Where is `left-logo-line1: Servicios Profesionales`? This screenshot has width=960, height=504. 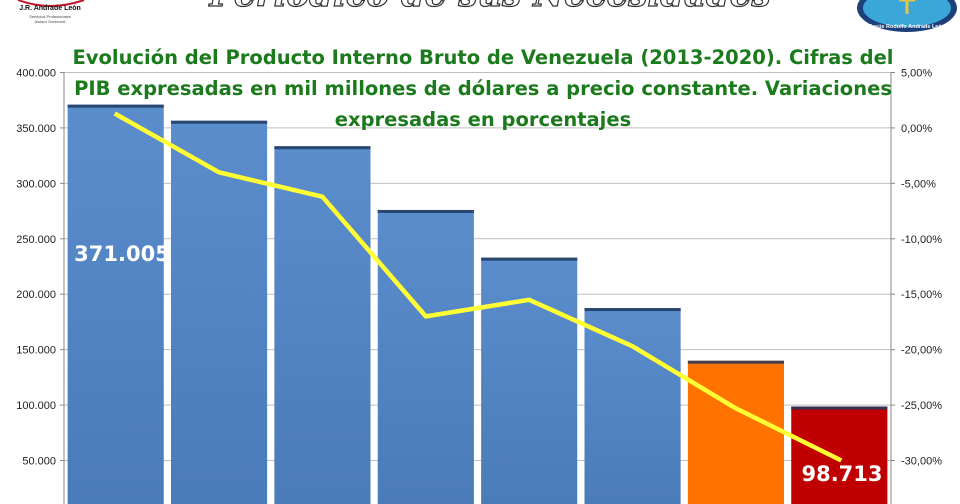 left-logo-line1: Servicios Profesionales is located at coordinates (50, 16).